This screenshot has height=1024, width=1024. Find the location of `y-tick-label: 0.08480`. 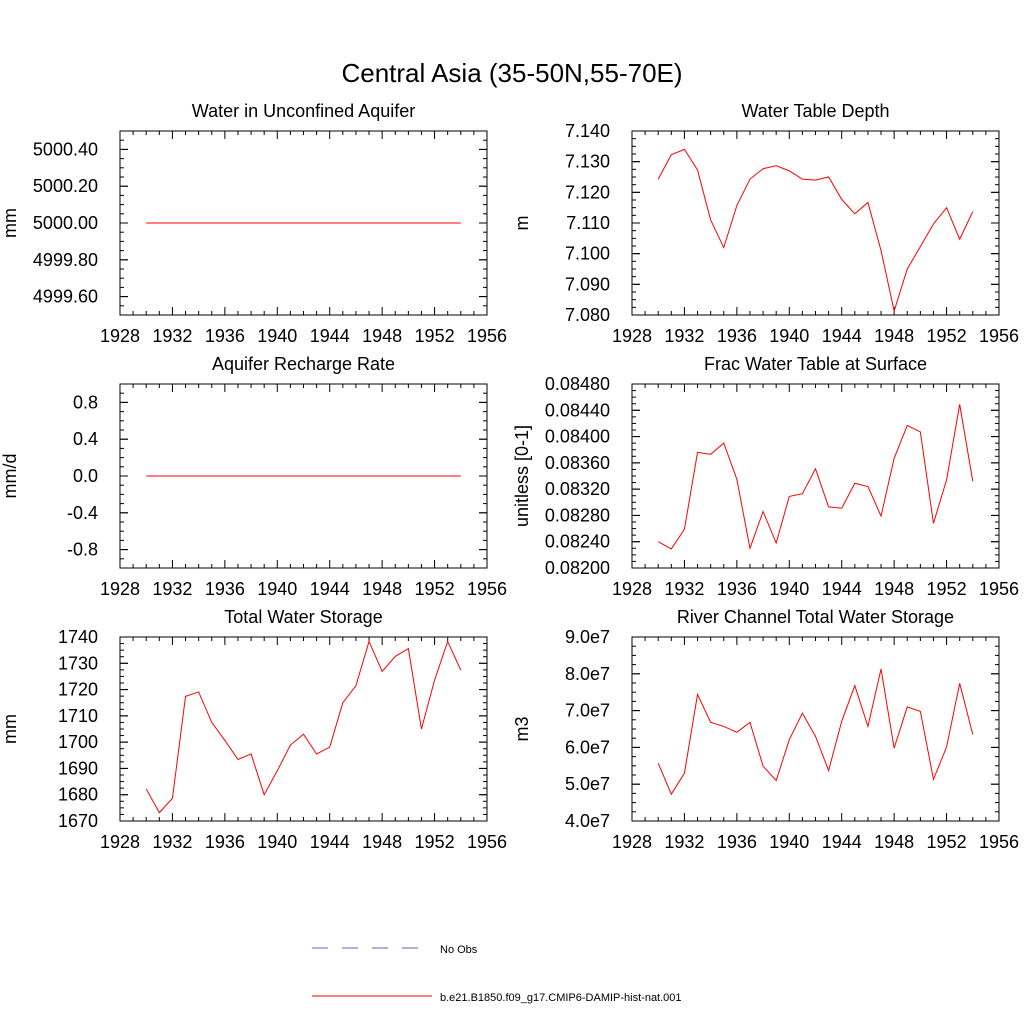

y-tick-label: 0.08480 is located at coordinates (577, 384).